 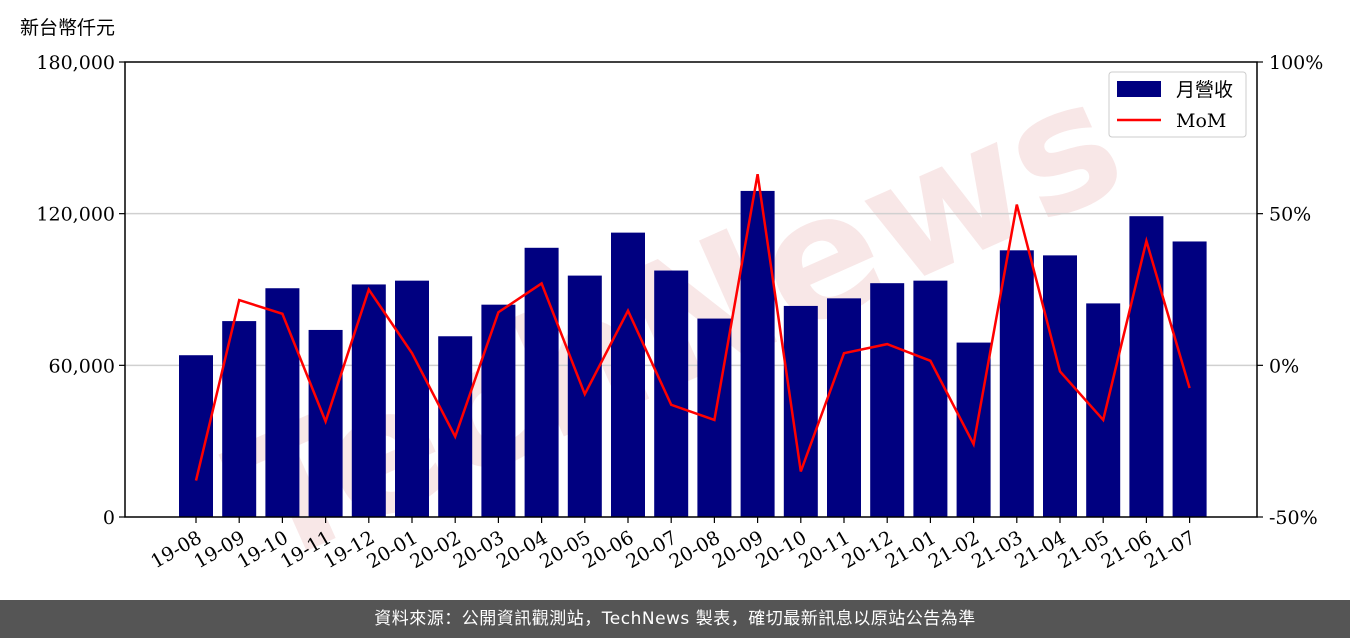 What do you see at coordinates (1177, 104) in the screenshot?
I see `legend: 月營收 MoM` at bounding box center [1177, 104].